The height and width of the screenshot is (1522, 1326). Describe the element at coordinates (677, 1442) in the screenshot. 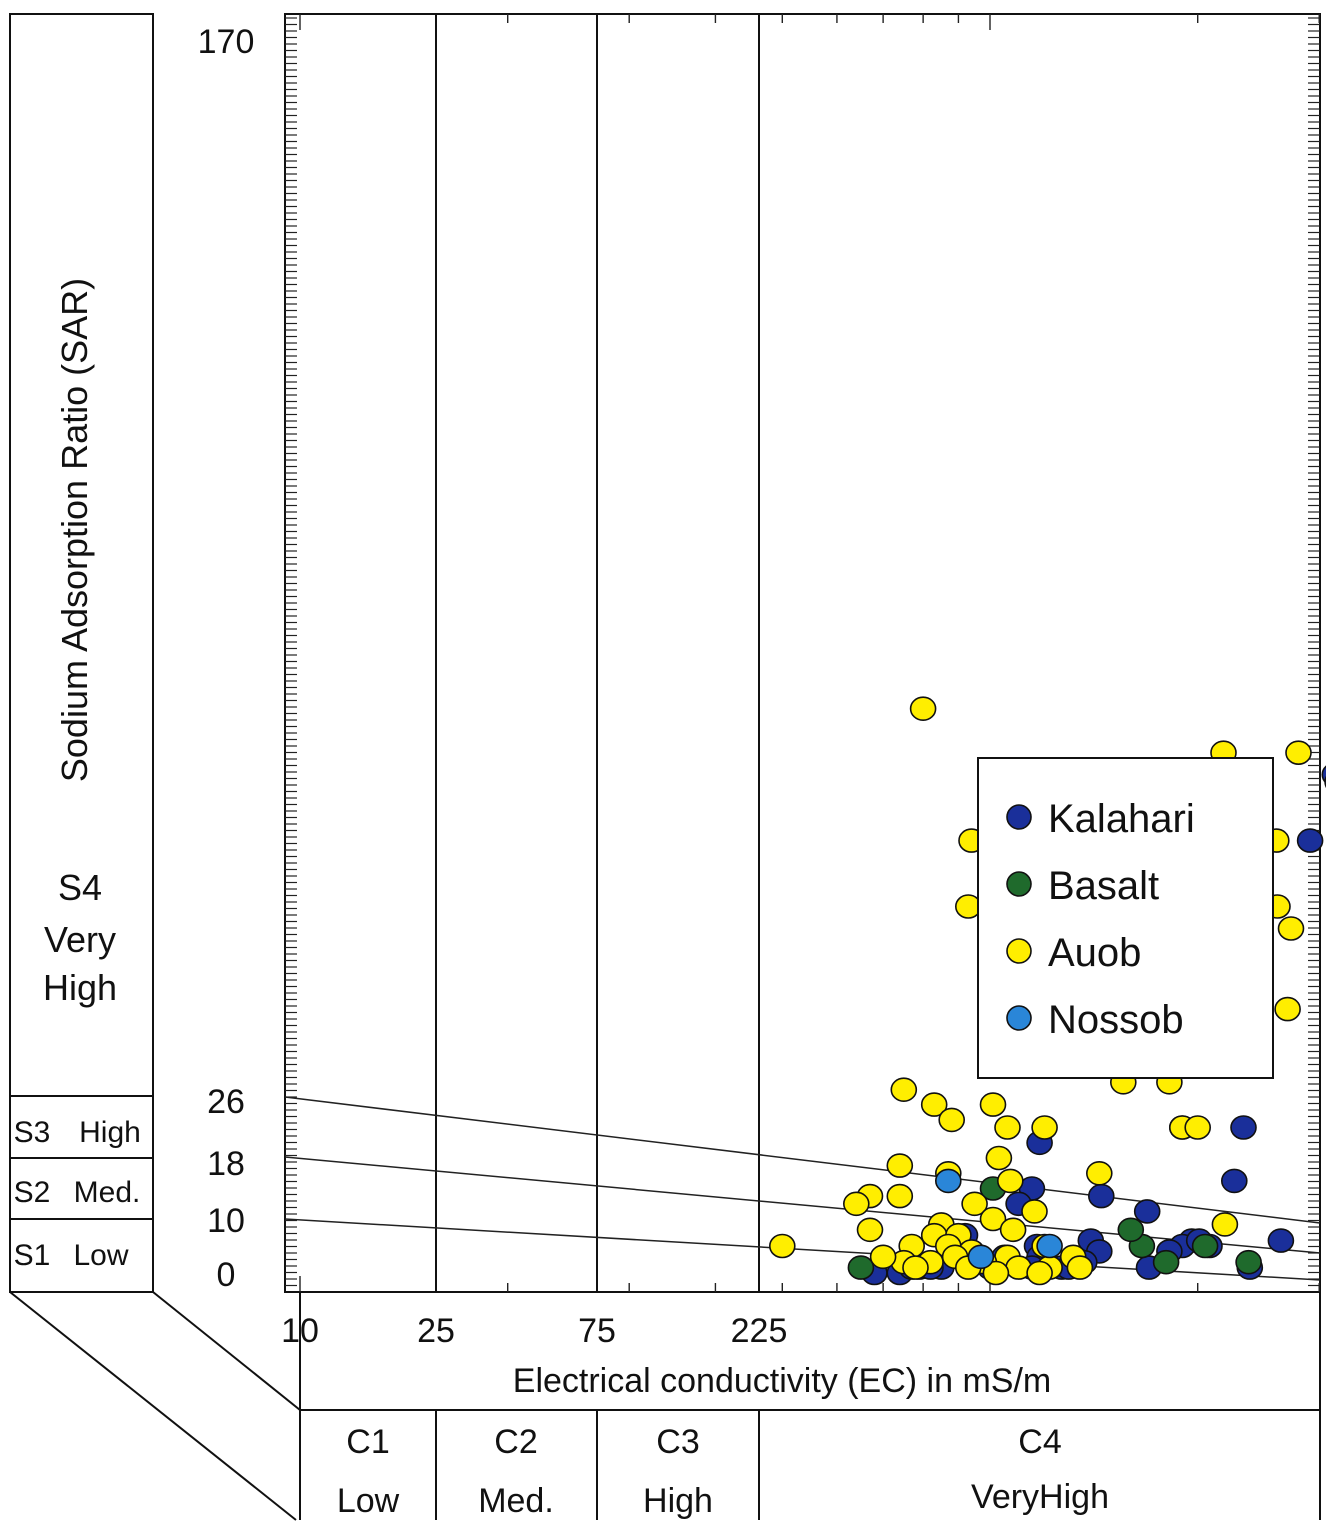

I see `salinity-class-c3-code: C3` at that location.